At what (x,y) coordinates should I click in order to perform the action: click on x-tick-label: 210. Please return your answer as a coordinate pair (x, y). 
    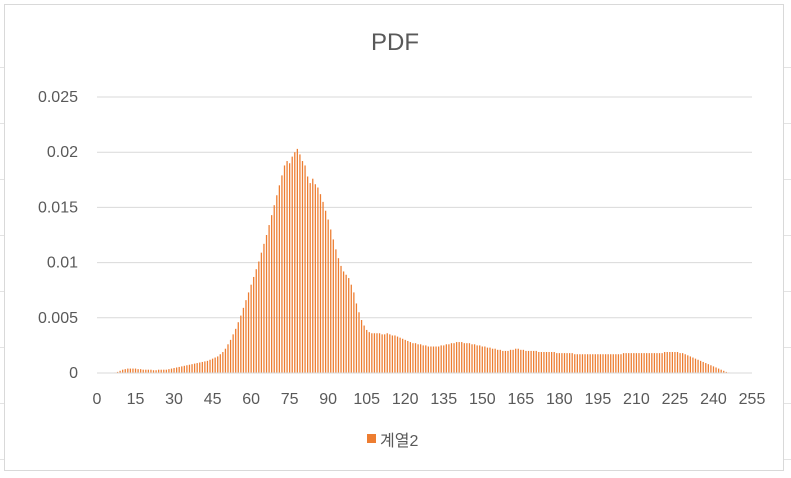
    Looking at the image, I should click on (636, 399).